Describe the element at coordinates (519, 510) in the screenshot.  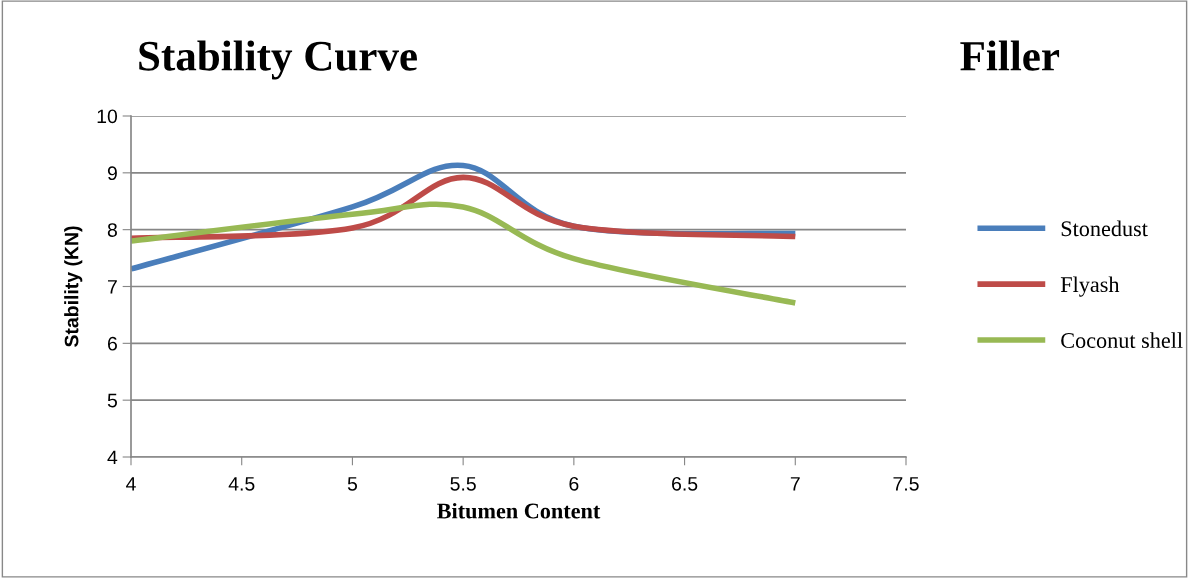
I see `x-axis-title: Bitumen Content` at that location.